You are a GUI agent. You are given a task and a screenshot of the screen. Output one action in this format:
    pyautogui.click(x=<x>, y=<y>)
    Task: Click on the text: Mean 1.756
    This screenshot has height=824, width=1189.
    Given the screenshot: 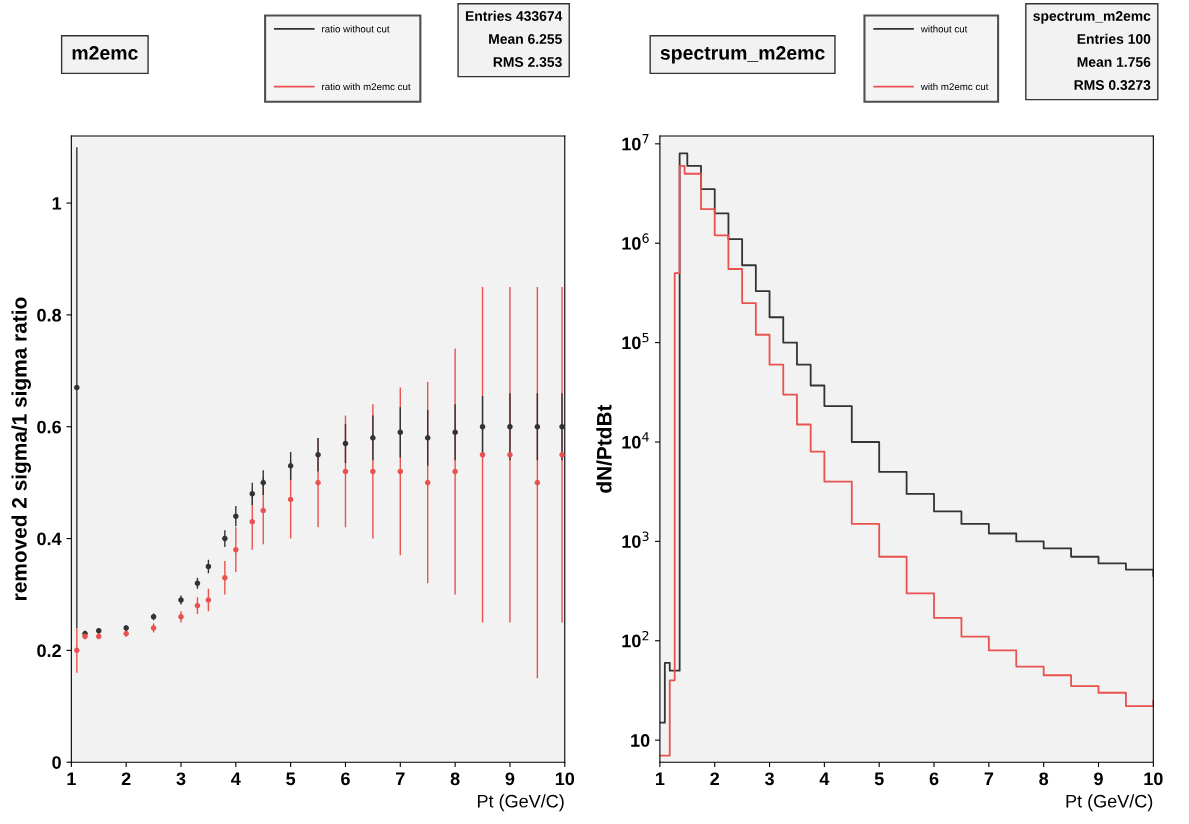 What is the action you would take?
    pyautogui.click(x=1114, y=62)
    